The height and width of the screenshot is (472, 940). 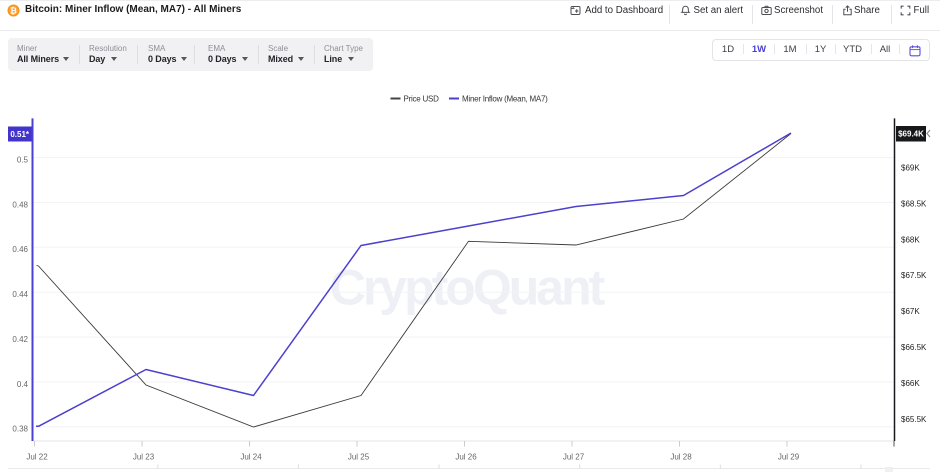 I want to click on svg-text: 0.38, so click(x=20, y=429).